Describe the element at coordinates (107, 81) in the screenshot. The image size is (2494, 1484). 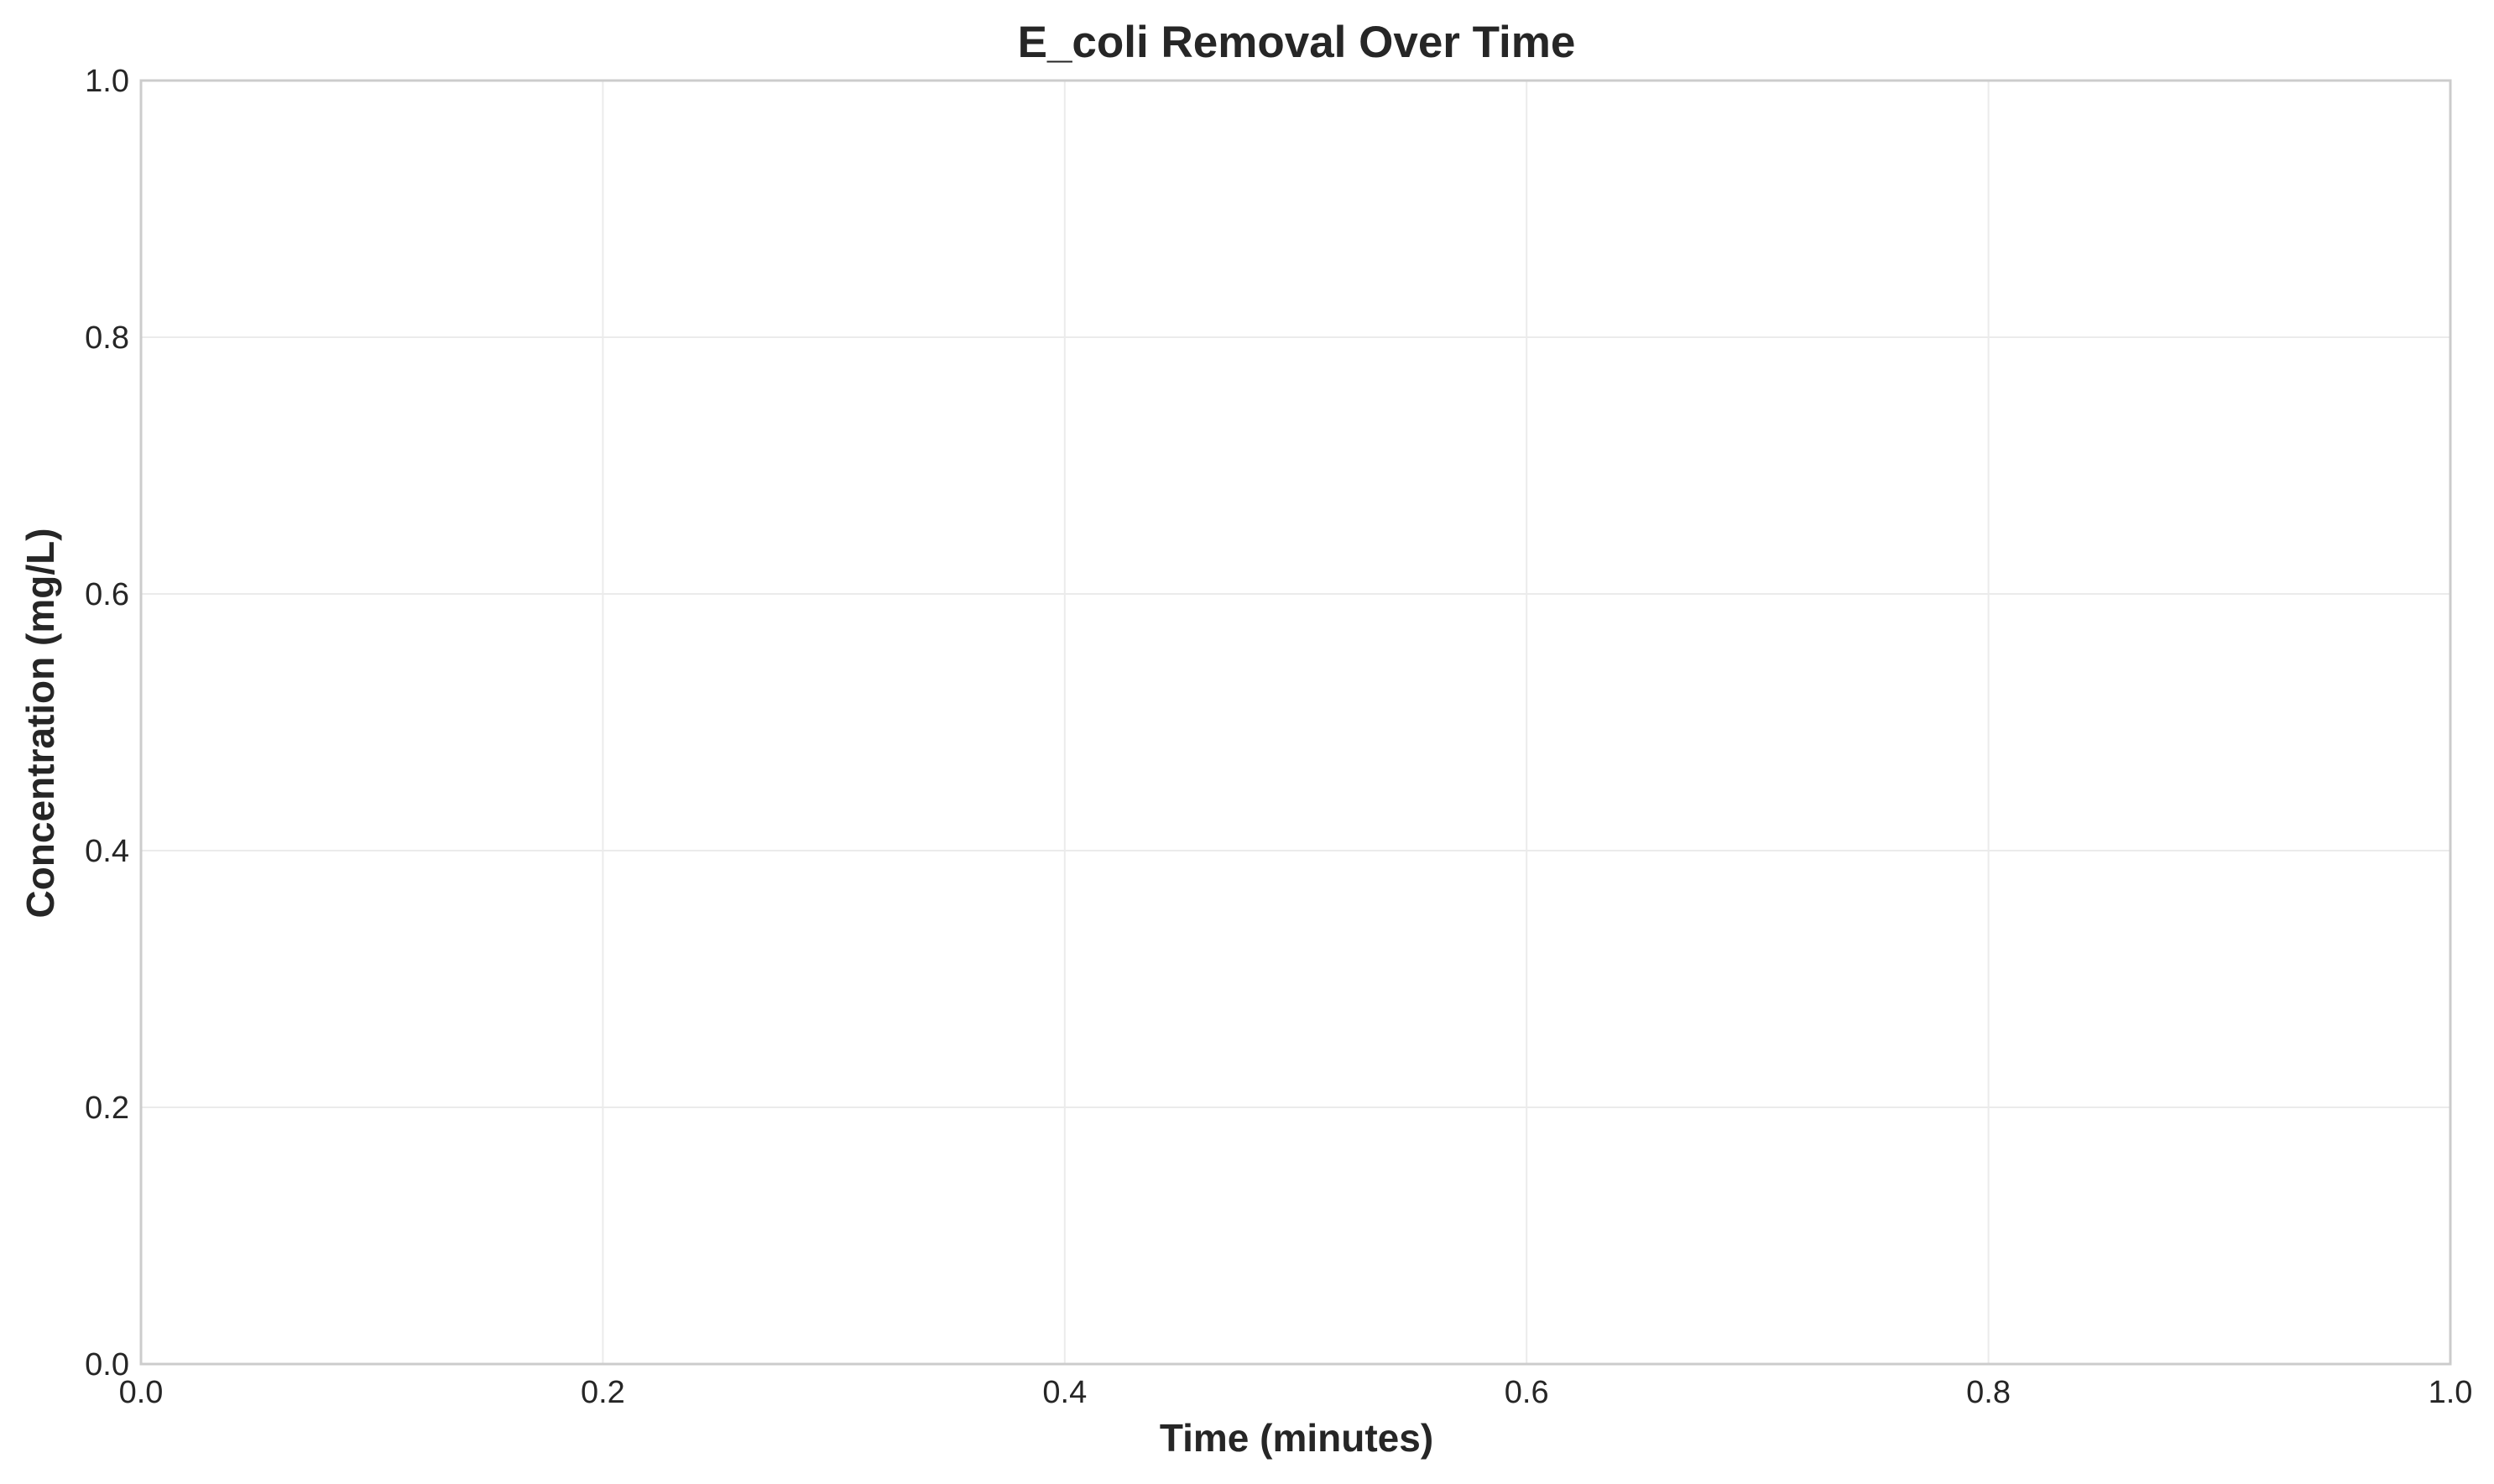
I see `y-tick-label: 1.0` at that location.